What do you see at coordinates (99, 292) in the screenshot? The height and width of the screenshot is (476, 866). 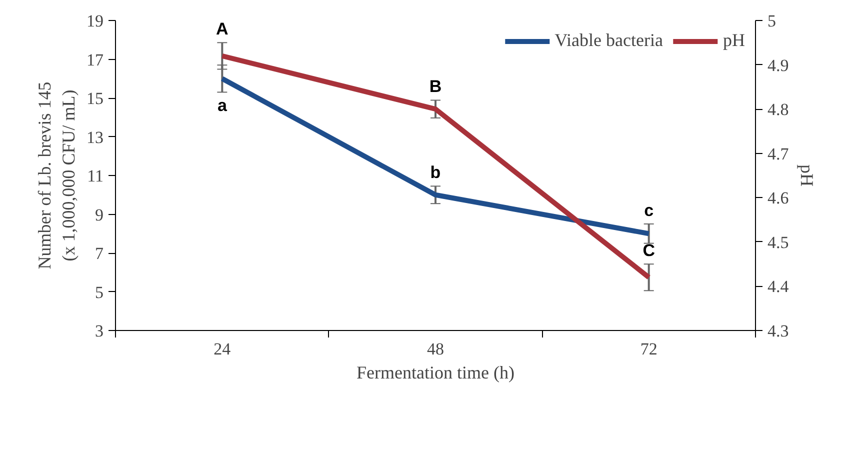 I see `y-tick-label: 5` at bounding box center [99, 292].